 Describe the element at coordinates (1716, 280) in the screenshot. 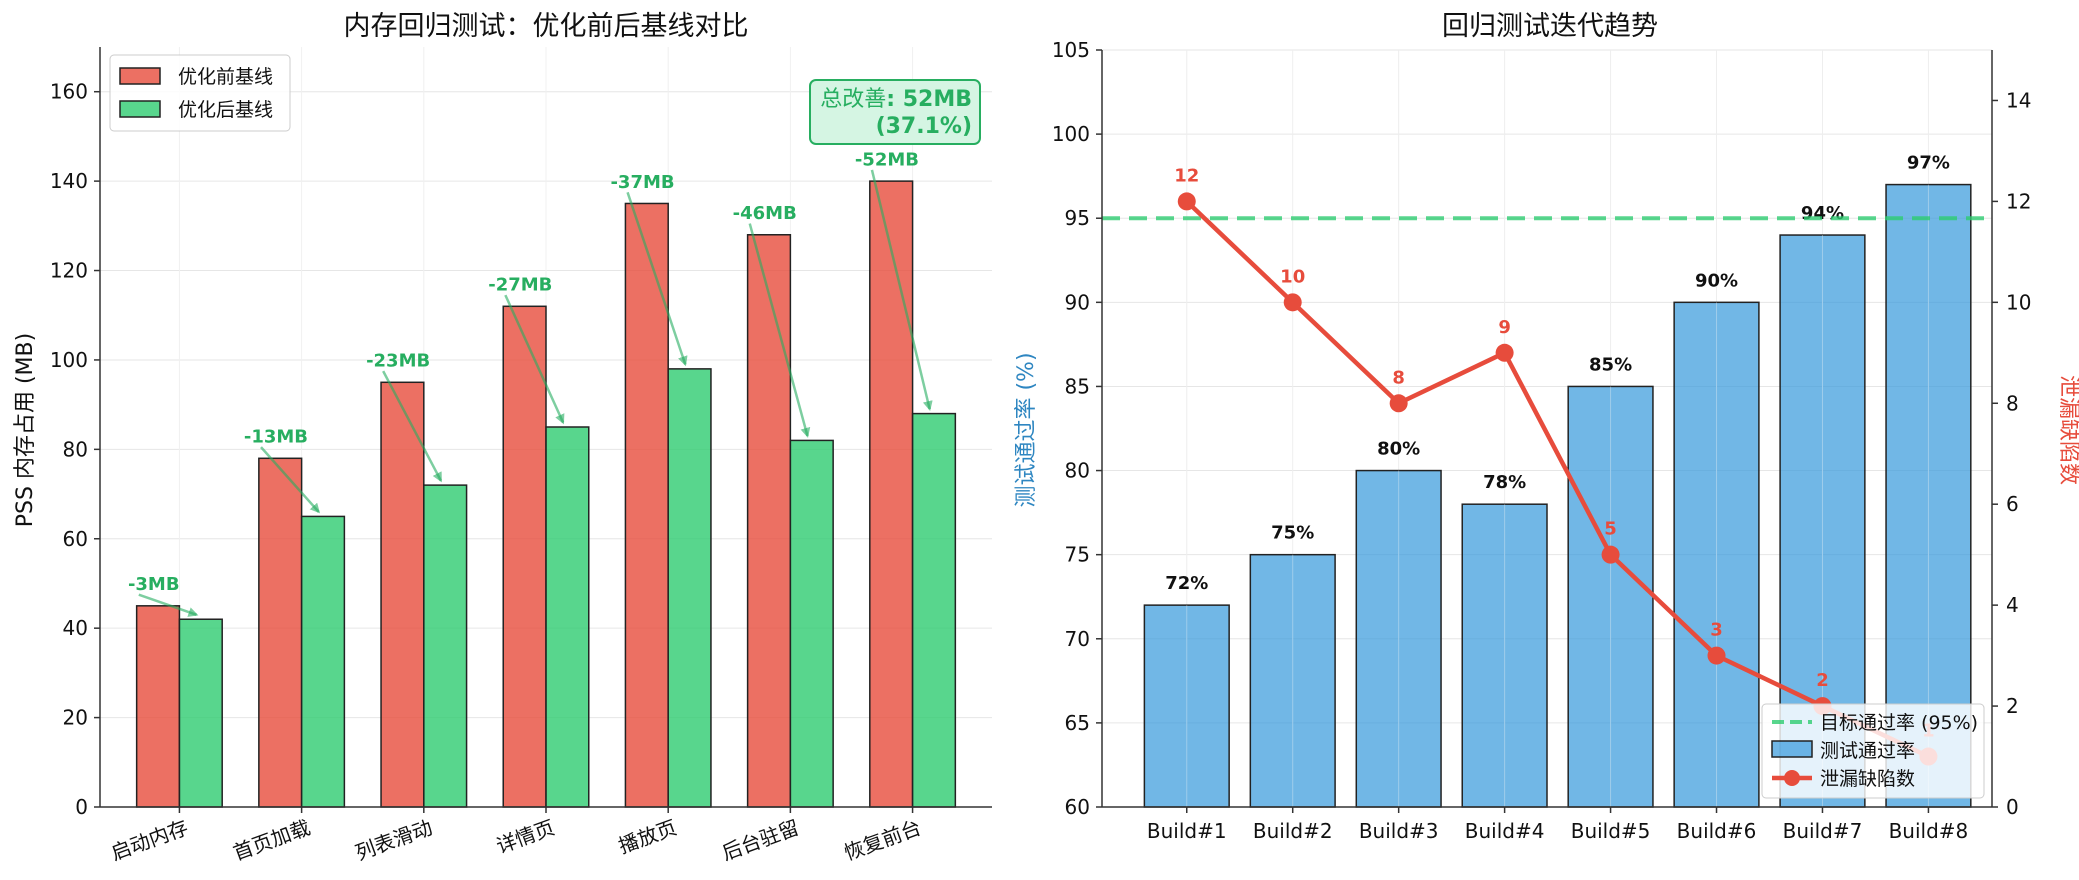

I see `pass-rate-label: 90%` at that location.